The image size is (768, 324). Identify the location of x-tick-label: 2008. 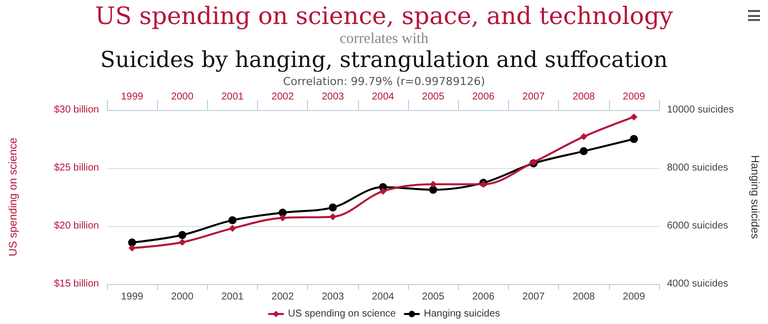
(584, 297).